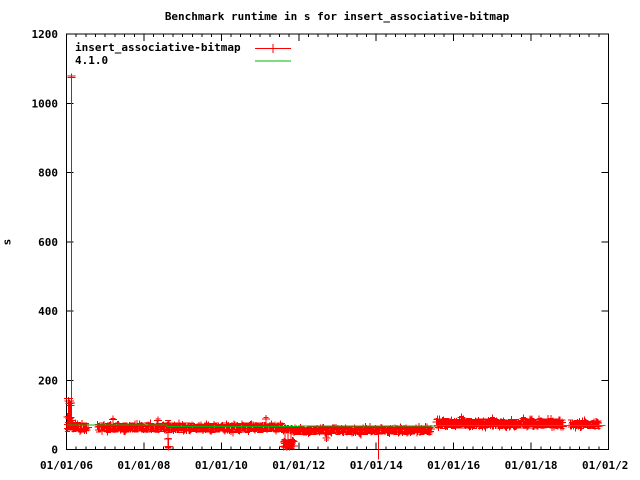  What do you see at coordinates (54, 450) in the screenshot?
I see `y-tick-label: 0` at bounding box center [54, 450].